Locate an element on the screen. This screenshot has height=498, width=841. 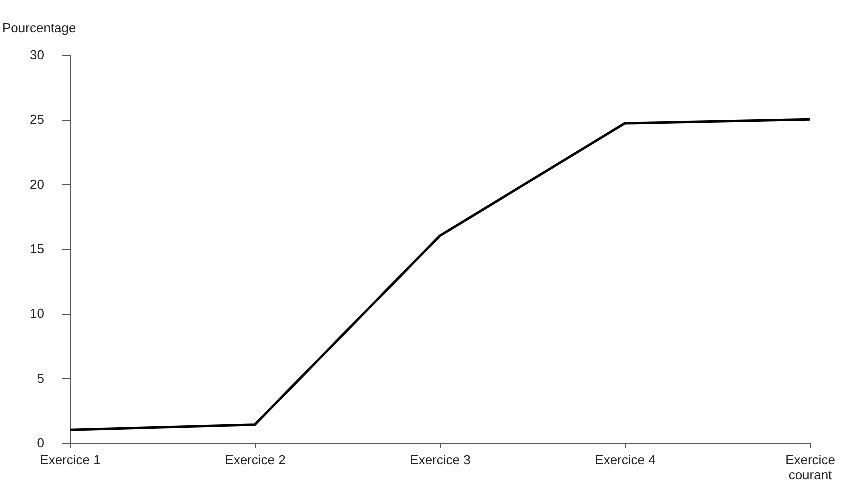
y-axis-title: Pourcentage is located at coordinates (39, 28).